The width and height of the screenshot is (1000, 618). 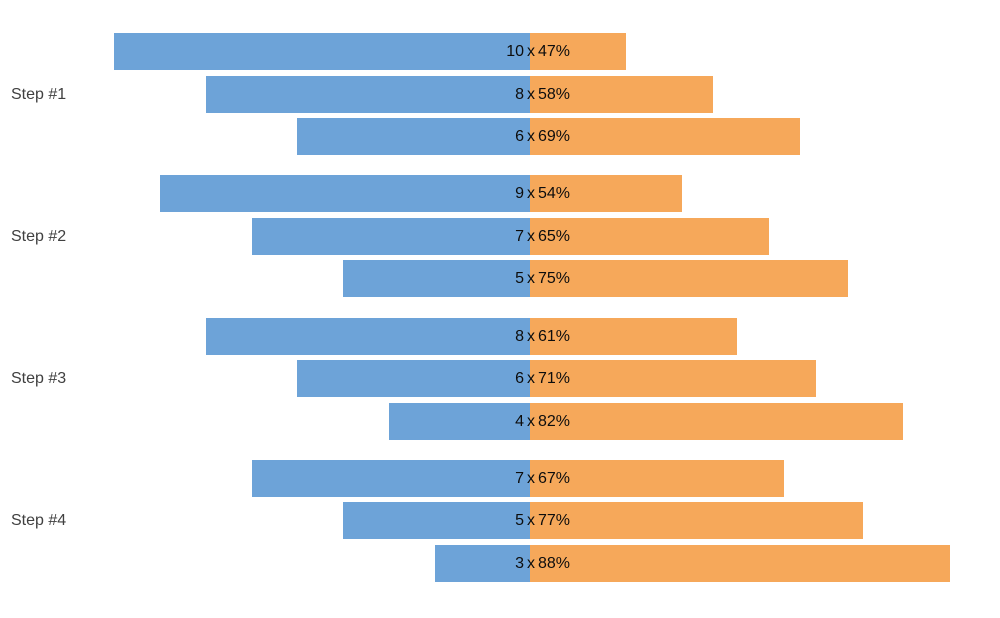 What do you see at coordinates (519, 193) in the screenshot?
I see `bar-label-count: 9` at bounding box center [519, 193].